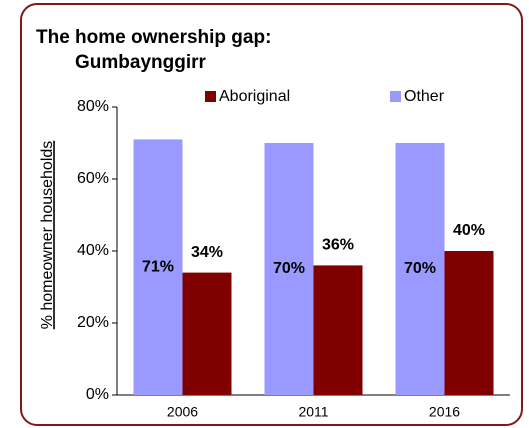 The height and width of the screenshot is (428, 529). What do you see at coordinates (93, 322) in the screenshot?
I see `y-tick-label: 20%` at bounding box center [93, 322].